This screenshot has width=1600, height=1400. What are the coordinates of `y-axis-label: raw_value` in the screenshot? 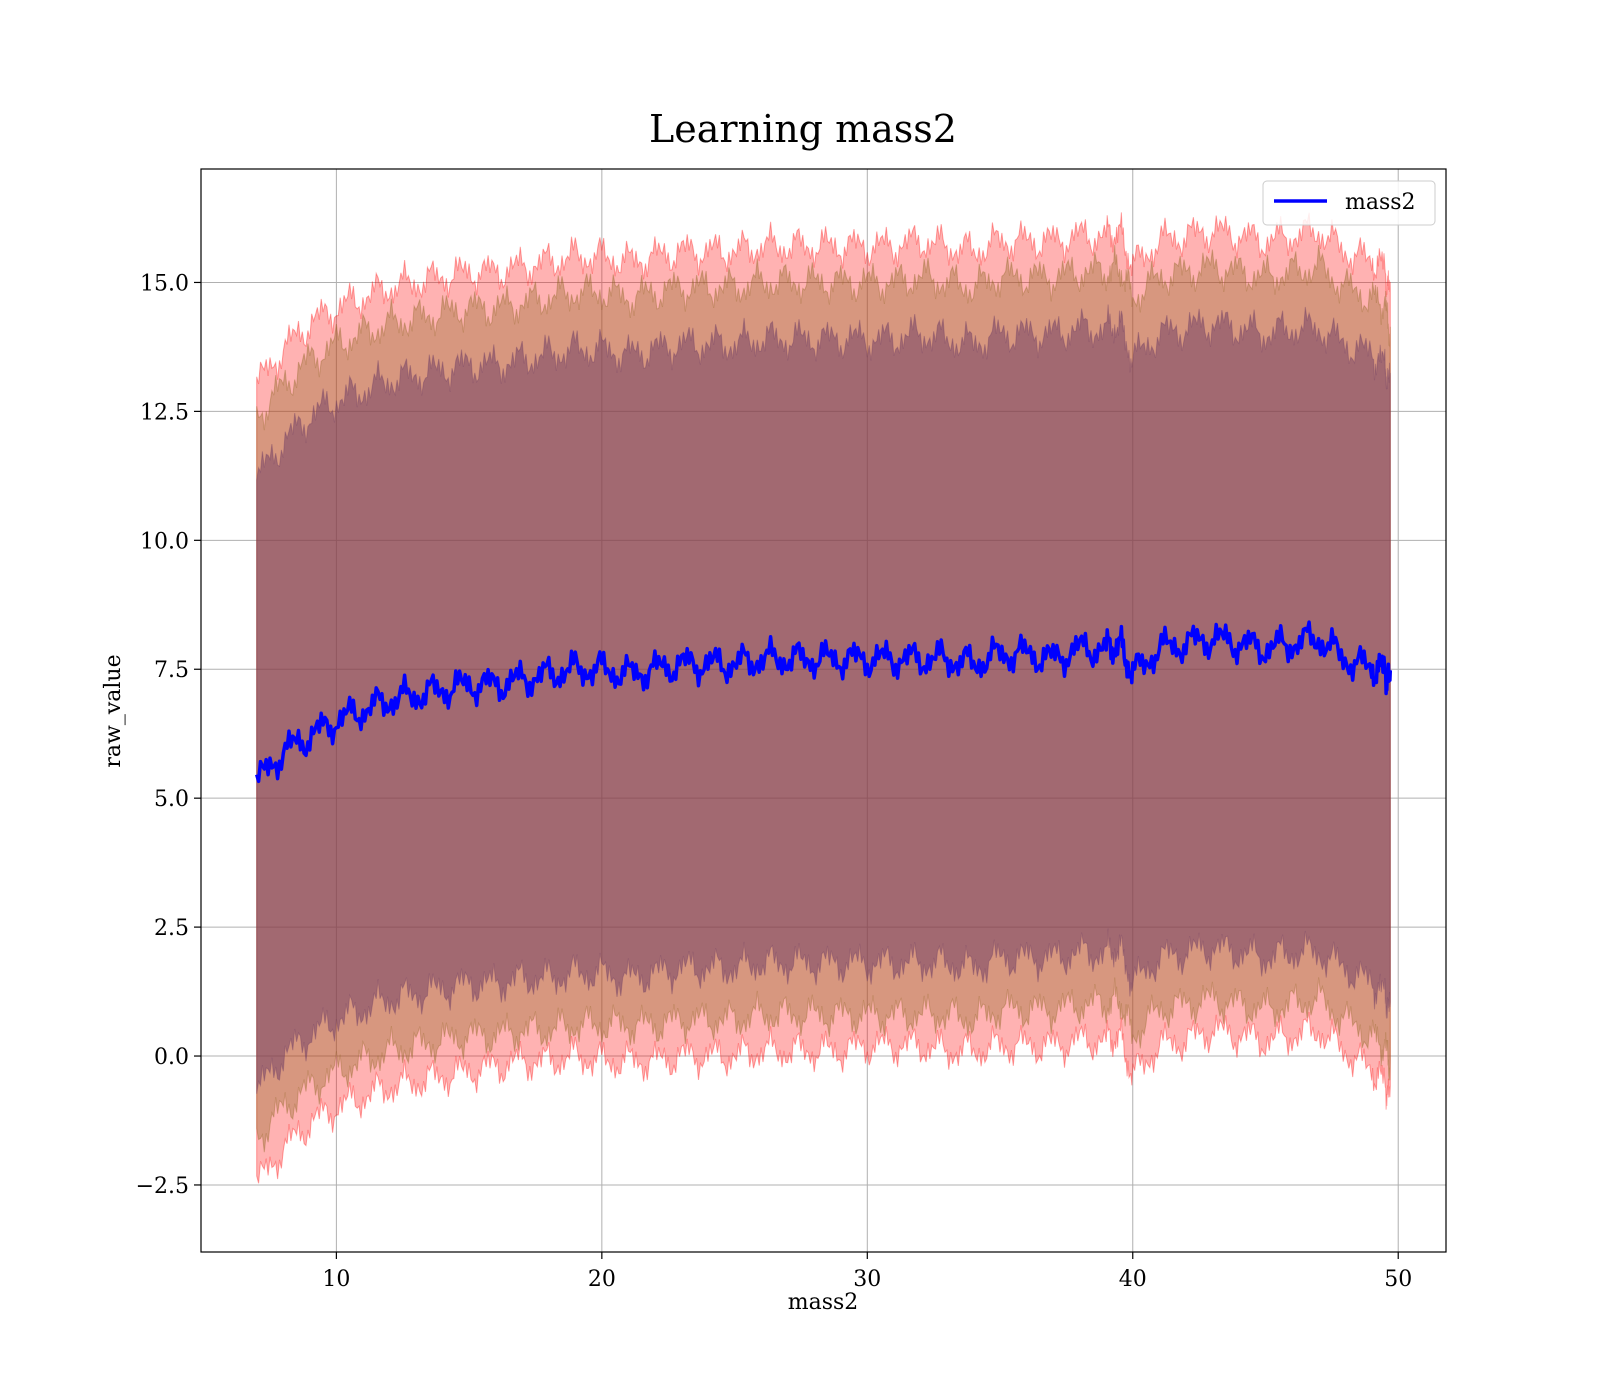 It's located at (113, 710).